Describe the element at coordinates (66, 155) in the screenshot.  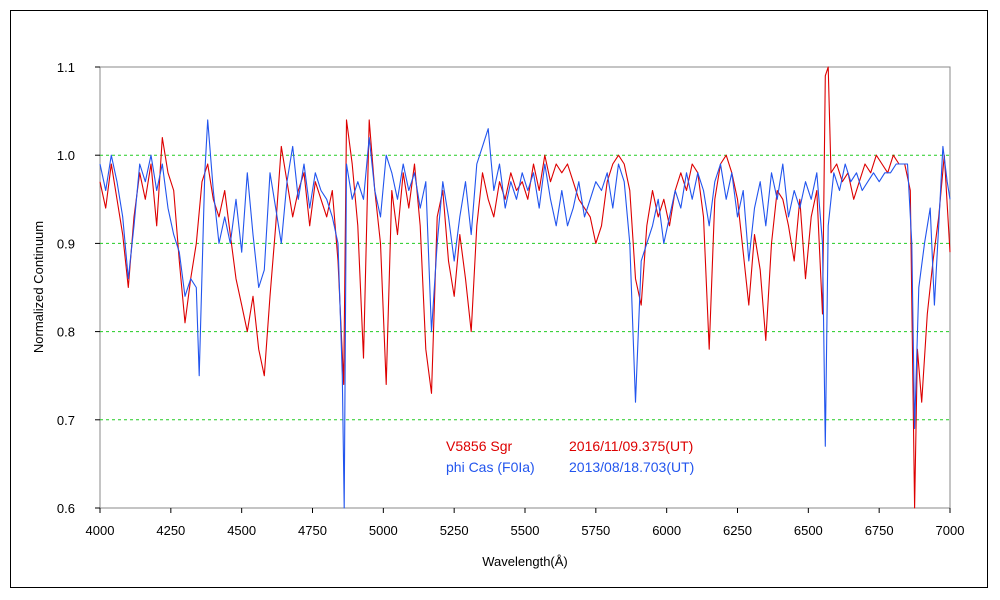
I see `y-tick-label: 1.0` at that location.